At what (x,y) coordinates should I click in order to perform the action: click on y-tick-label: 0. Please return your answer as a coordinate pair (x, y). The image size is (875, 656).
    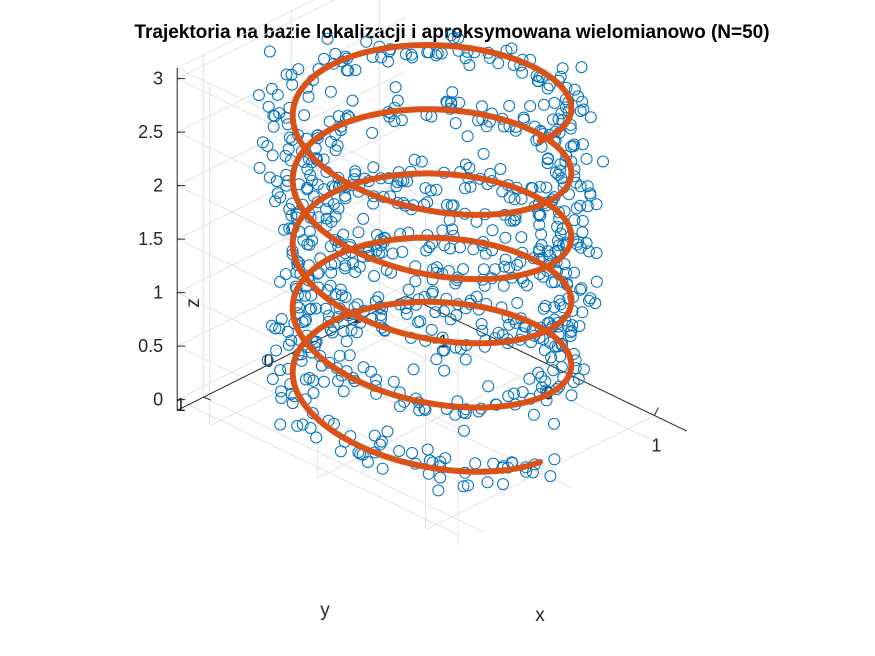
    Looking at the image, I should click on (269, 361).